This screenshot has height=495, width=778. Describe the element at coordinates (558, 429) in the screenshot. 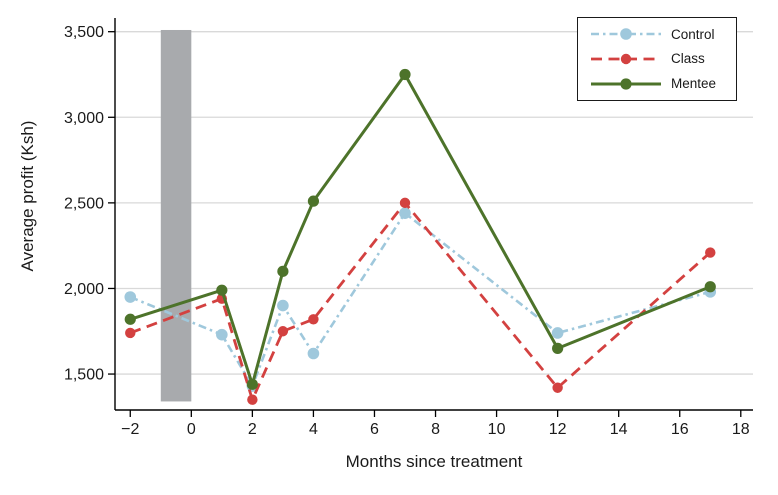

I see `x-tick-label: 12` at that location.